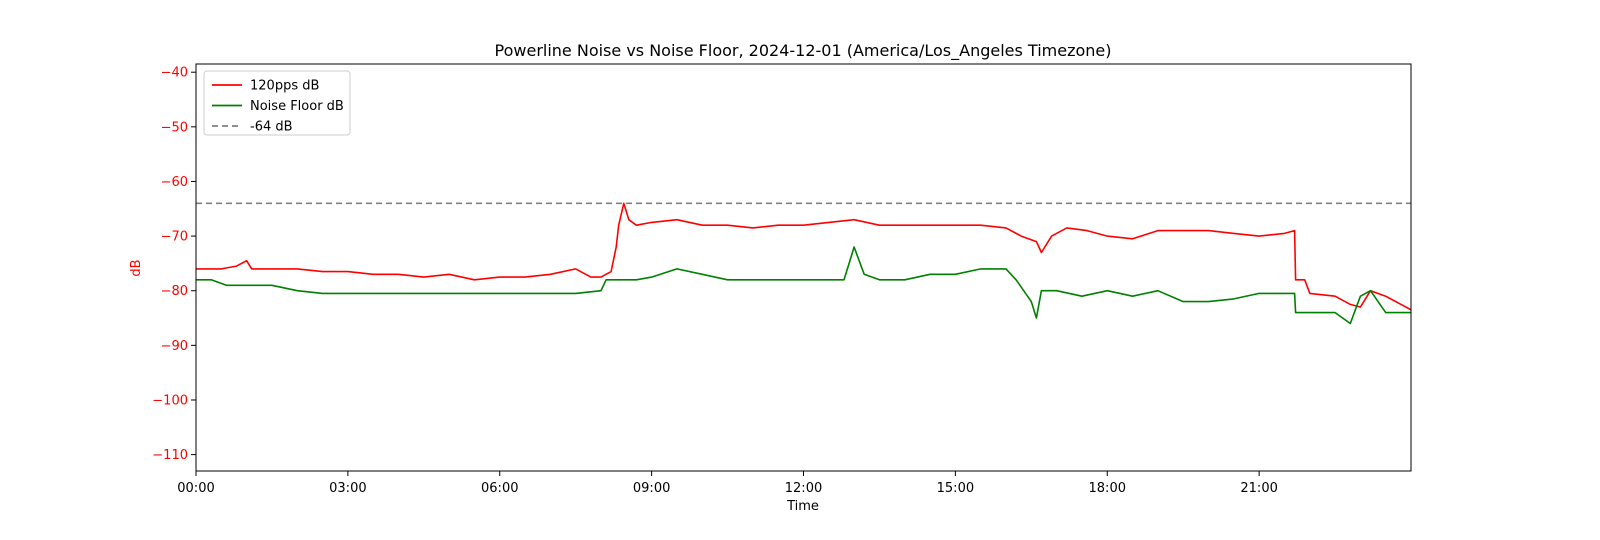 The width and height of the screenshot is (1600, 540). I want to click on x-axis: 00:00 03:00 06:00 09:00 12:00 15:00 18:00 21:00, so click(727, 483).